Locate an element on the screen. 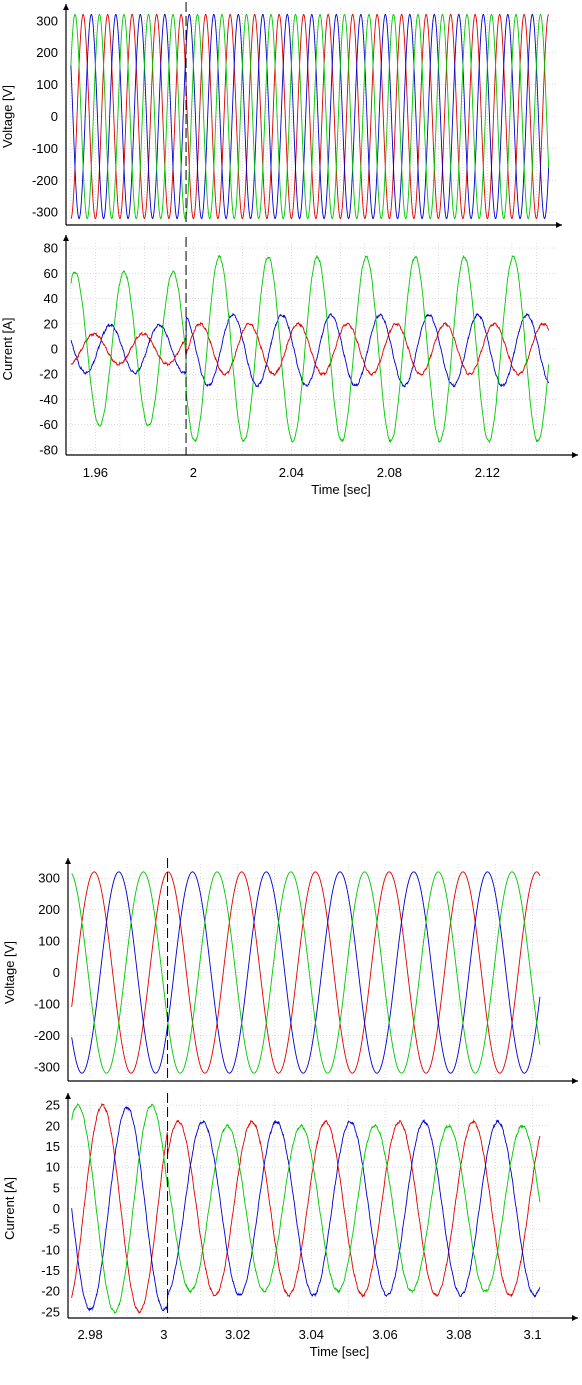  y-tick-label: 25 is located at coordinates (53, 1105).